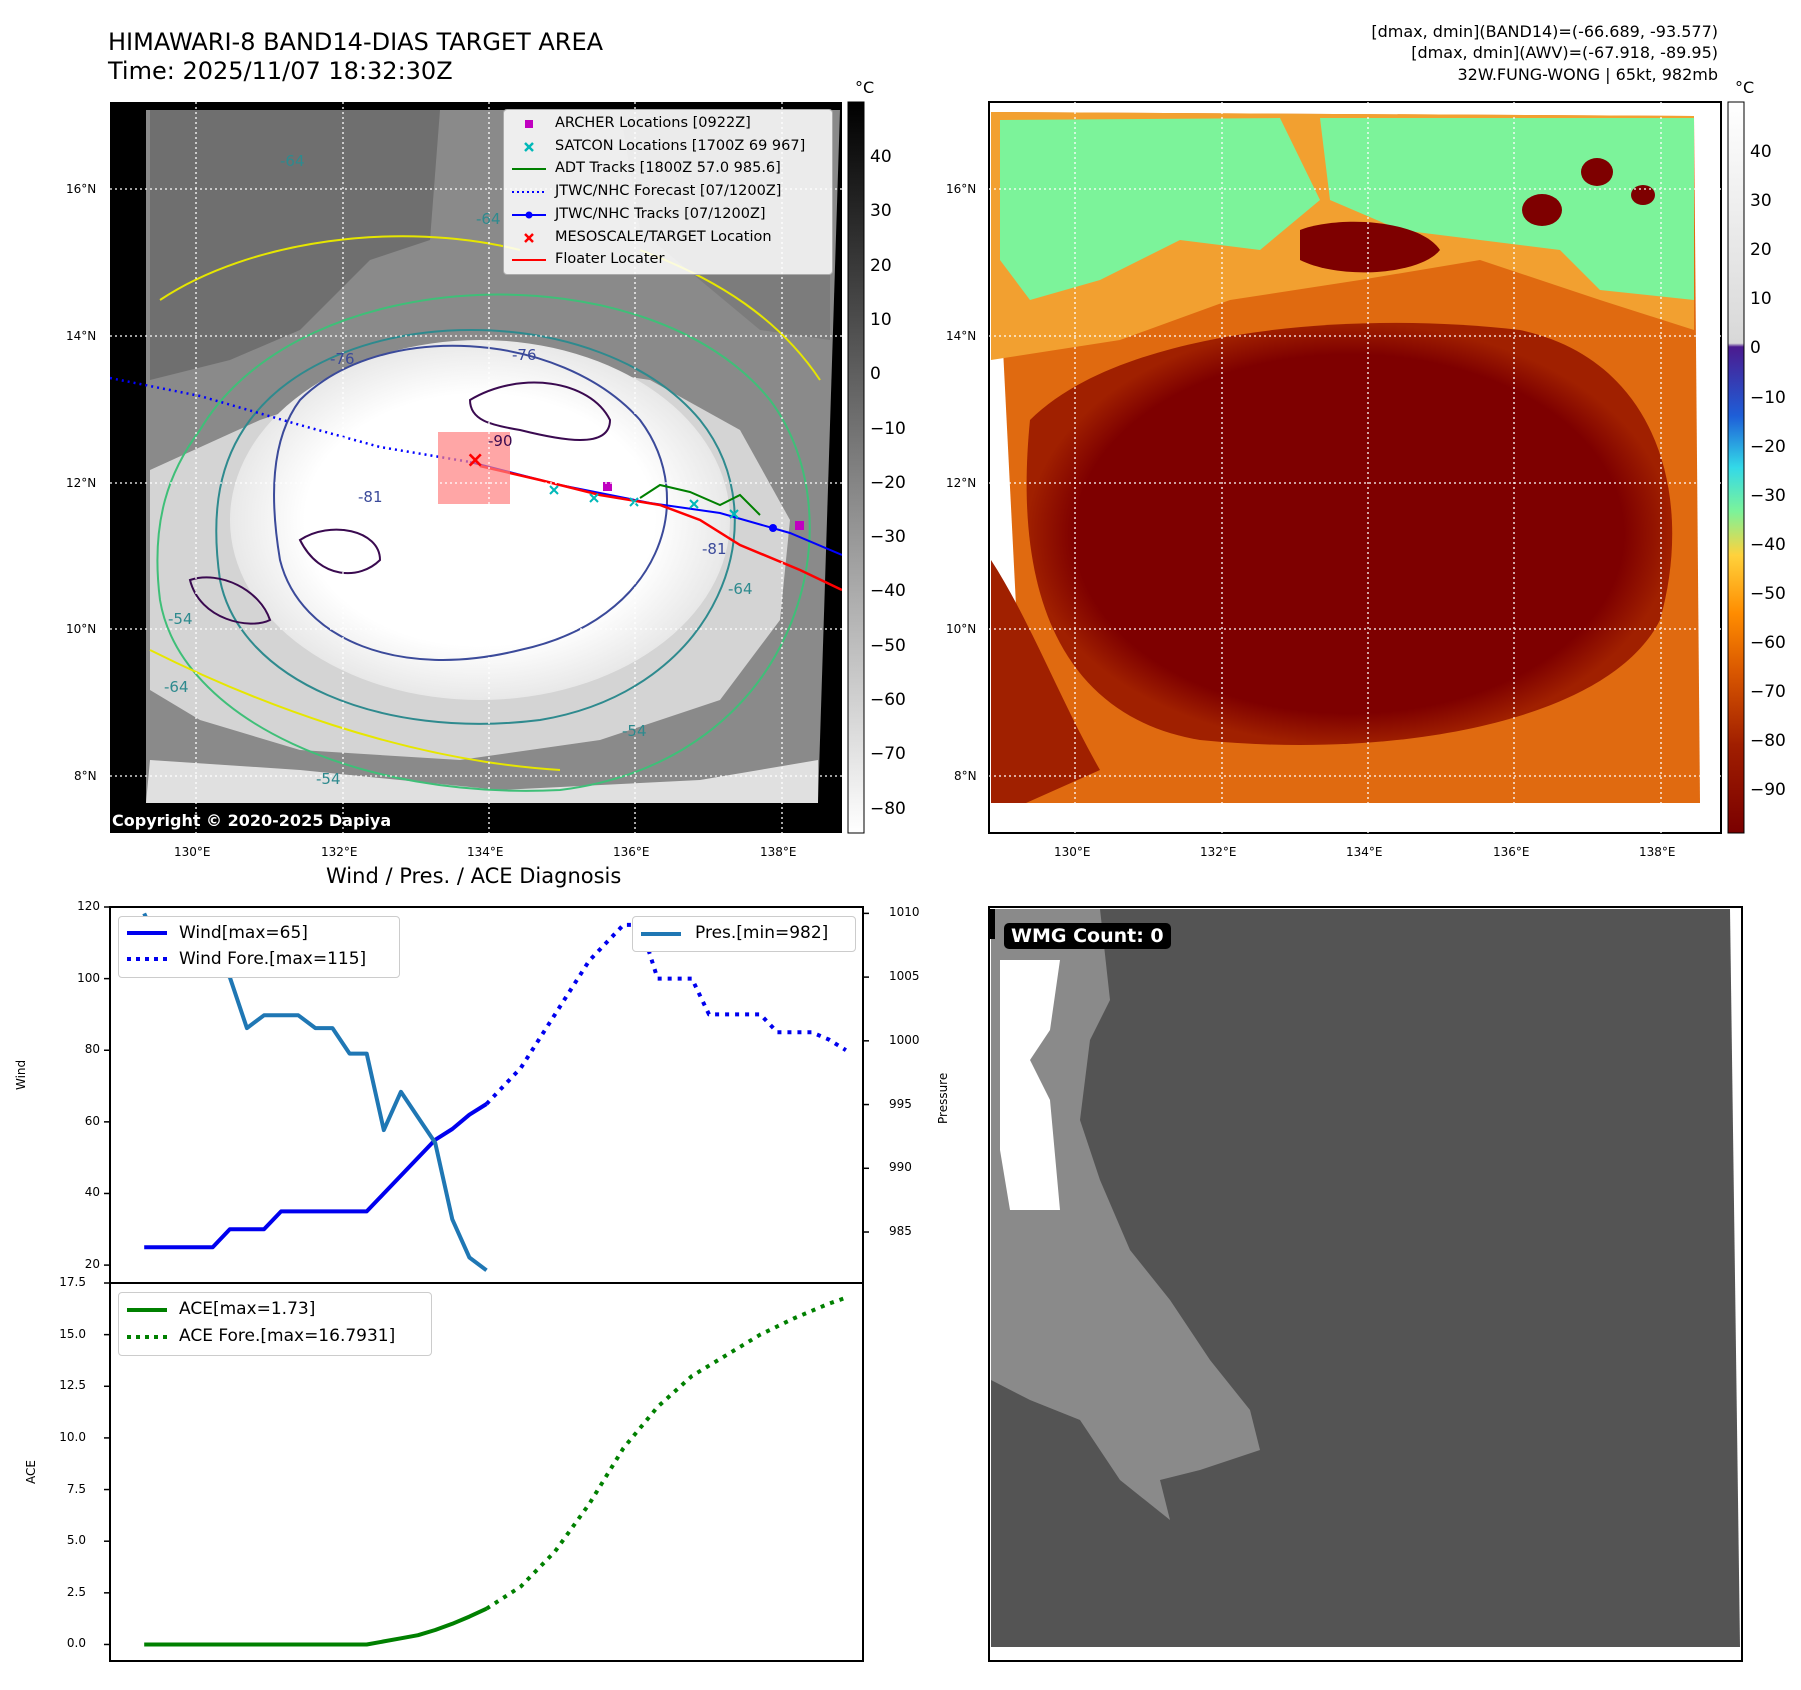 This screenshot has height=1690, width=1801. Describe the element at coordinates (900, 1231) in the screenshot. I see `y-right-tick-label: 985` at that location.